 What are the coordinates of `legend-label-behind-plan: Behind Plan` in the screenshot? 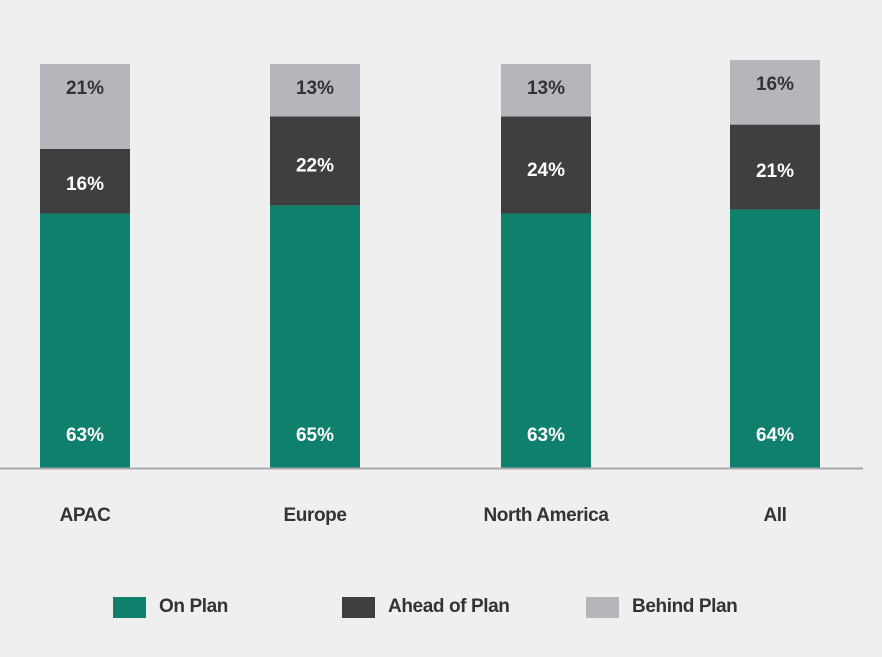 It's located at (685, 606).